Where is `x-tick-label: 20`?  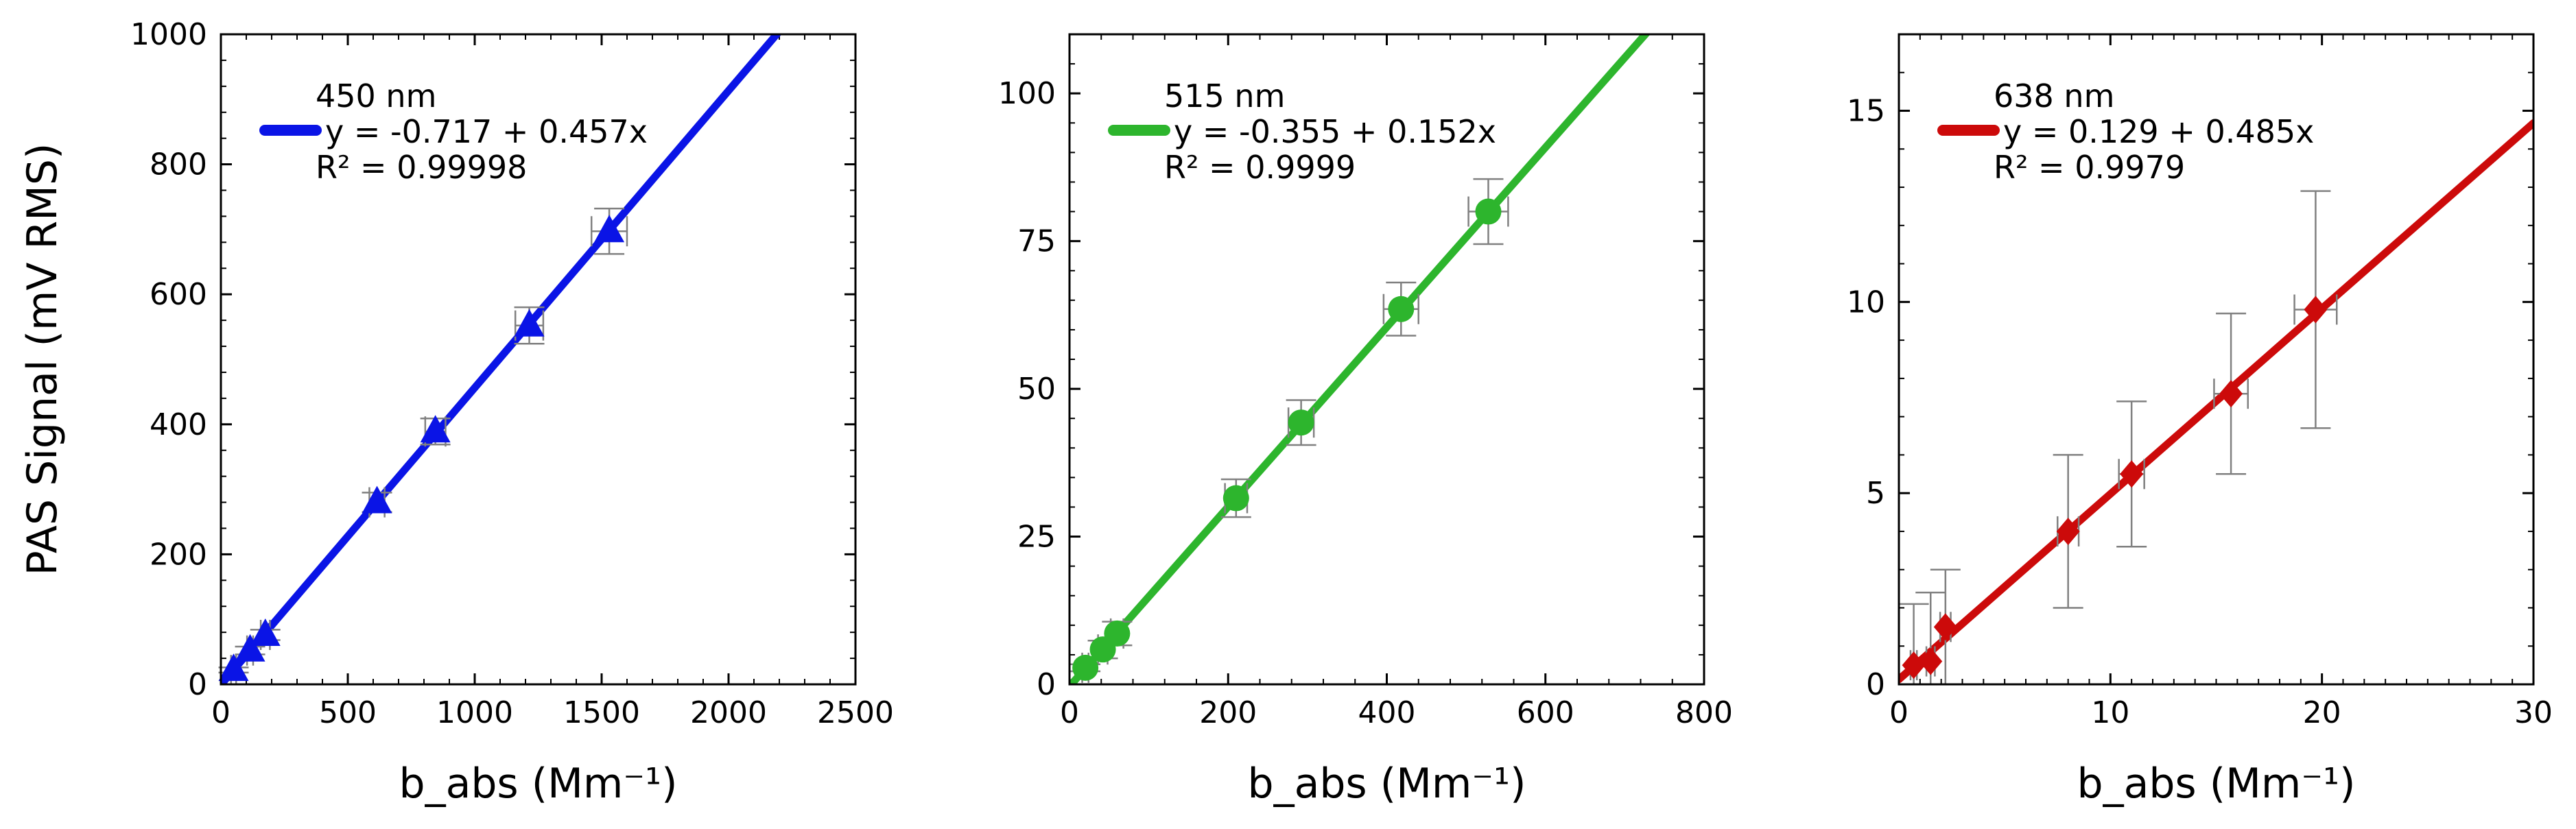 x-tick-label: 20 is located at coordinates (2322, 712).